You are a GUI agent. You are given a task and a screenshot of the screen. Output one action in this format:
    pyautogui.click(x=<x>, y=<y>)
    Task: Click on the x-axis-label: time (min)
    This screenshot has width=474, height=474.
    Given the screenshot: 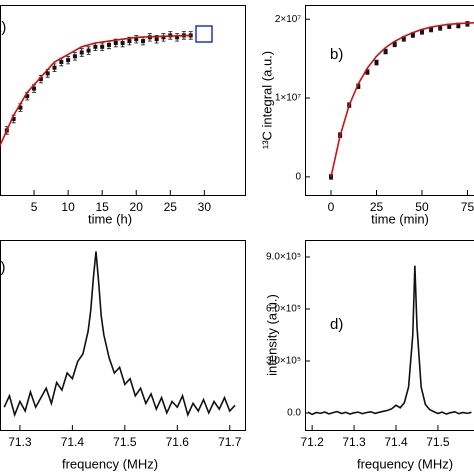 What is the action you would take?
    pyautogui.click(x=400, y=218)
    